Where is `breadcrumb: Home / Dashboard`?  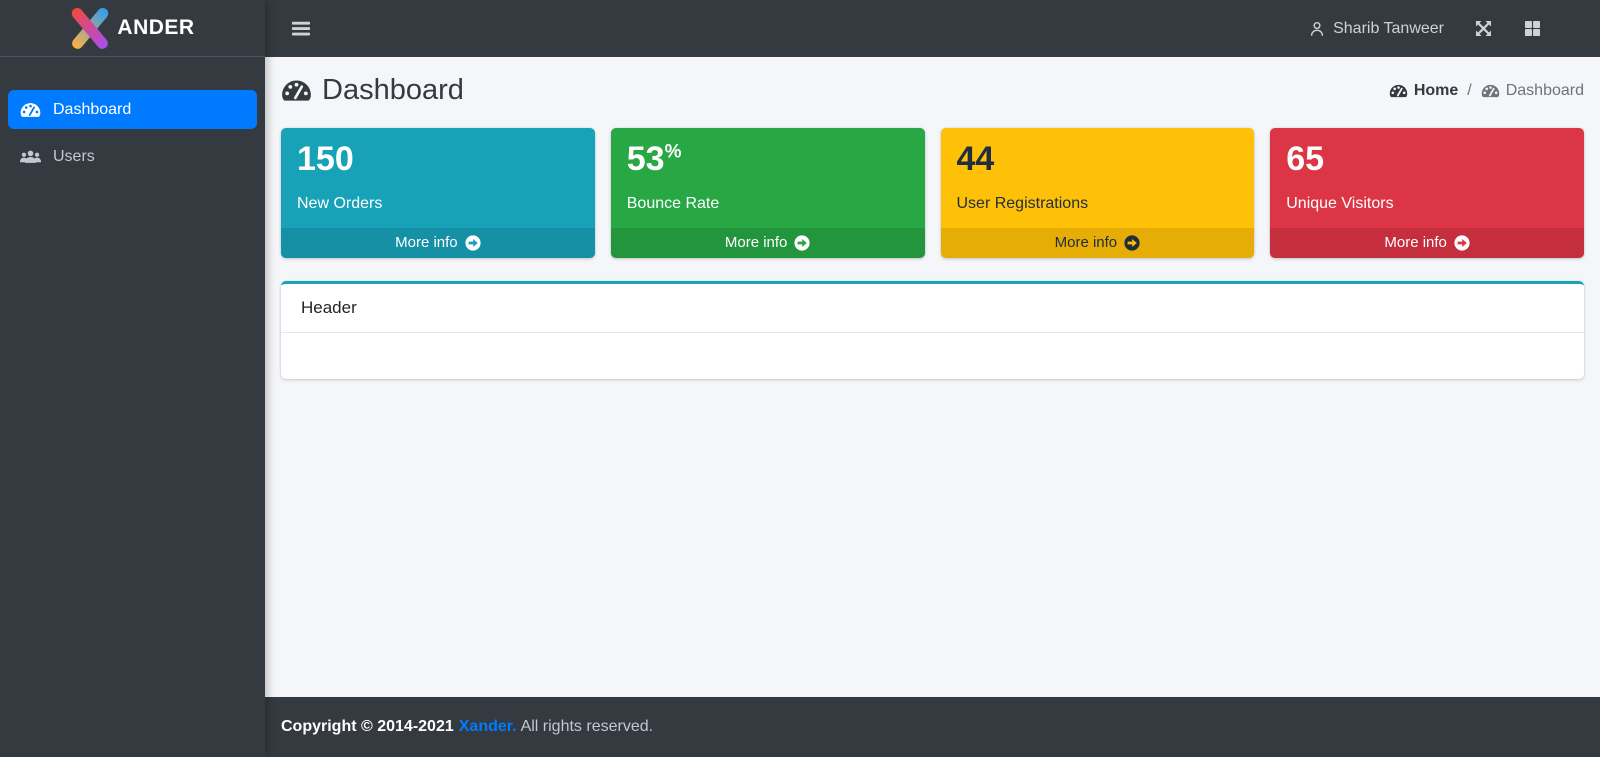
breadcrumb: Home / Dashboard is located at coordinates (1486, 91).